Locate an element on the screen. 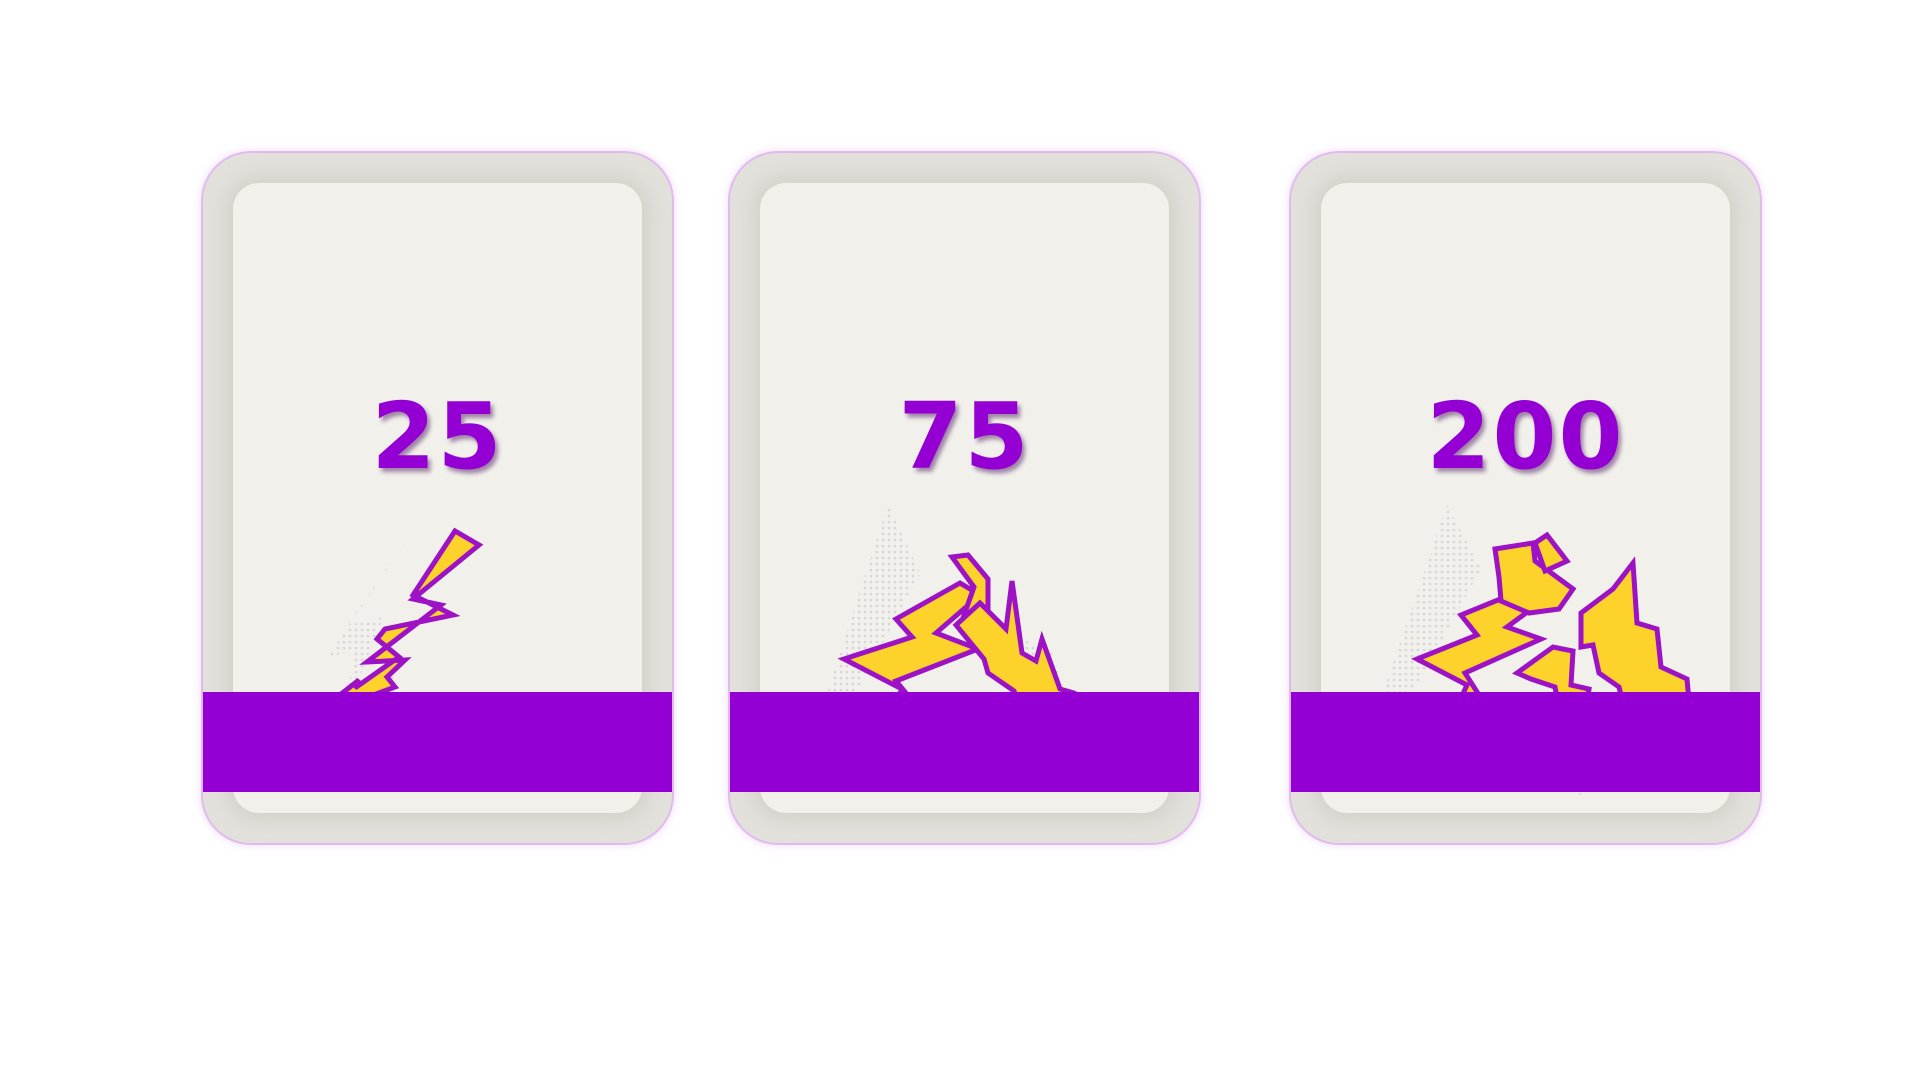 The width and height of the screenshot is (1920, 1080). card-price: 200 is located at coordinates (1525, 436).